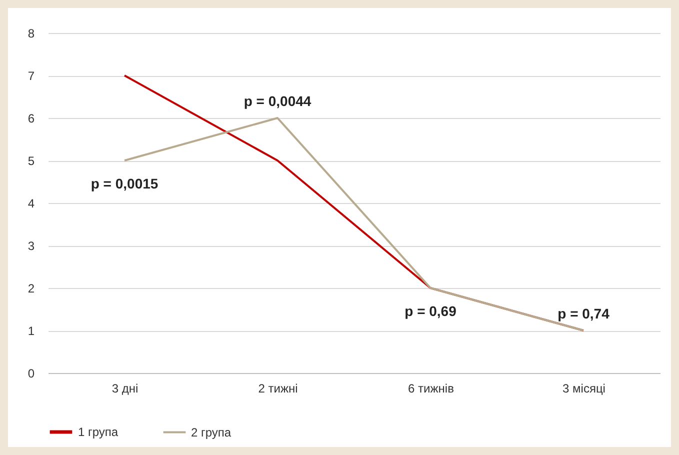 This screenshot has width=679, height=455. What do you see at coordinates (31, 203) in the screenshot?
I see `y-tick-label: 4` at bounding box center [31, 203].